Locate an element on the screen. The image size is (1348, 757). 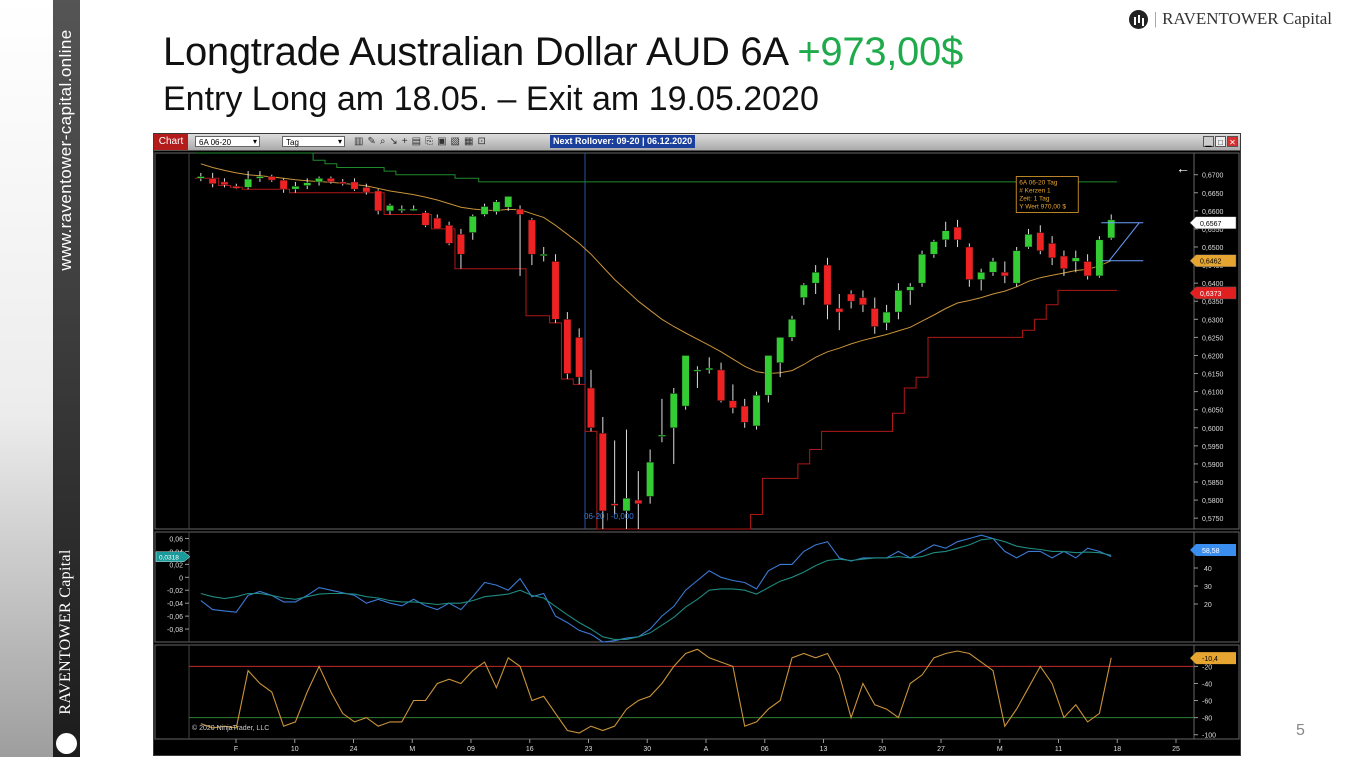
info-box-line: 6A 06-20 Tag is located at coordinates (1038, 183).